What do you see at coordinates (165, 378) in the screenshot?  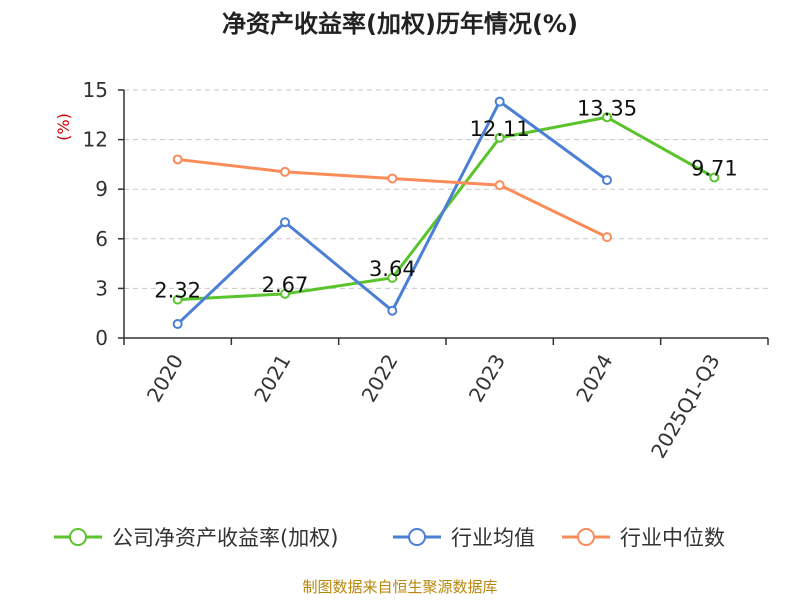 I see `x-tick-label: 2020` at bounding box center [165, 378].